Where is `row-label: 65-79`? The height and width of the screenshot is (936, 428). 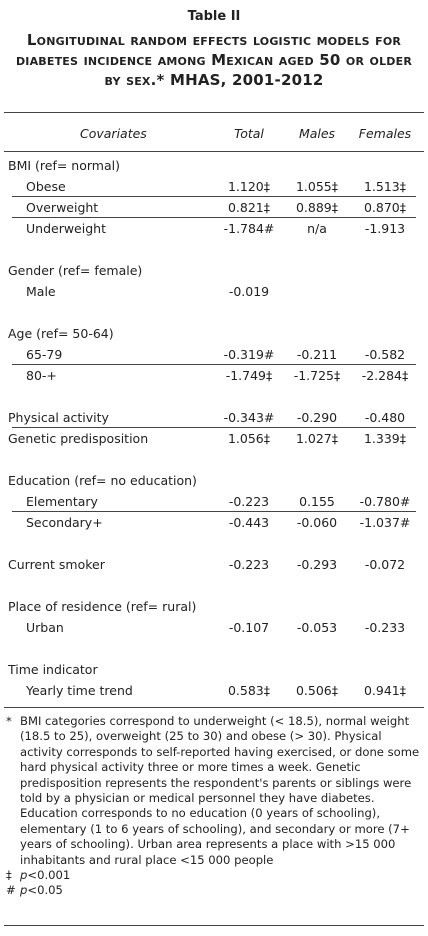
row-label: 65-79 is located at coordinates (44, 354).